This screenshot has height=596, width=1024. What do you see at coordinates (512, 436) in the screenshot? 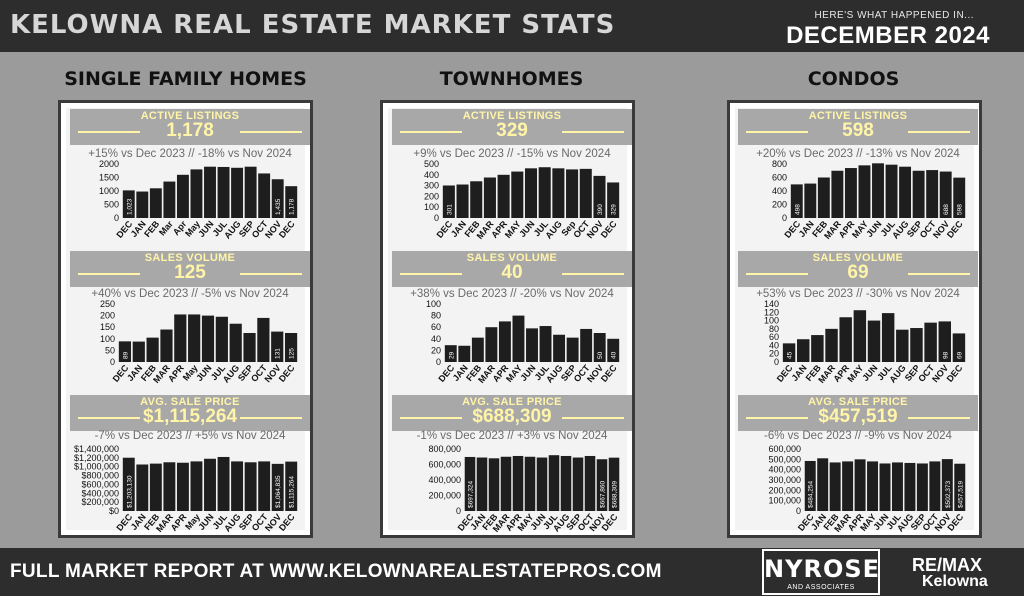
I see `metric-change: -1% vs Dec 2023 // +3% vs Nov 2024` at bounding box center [512, 436].